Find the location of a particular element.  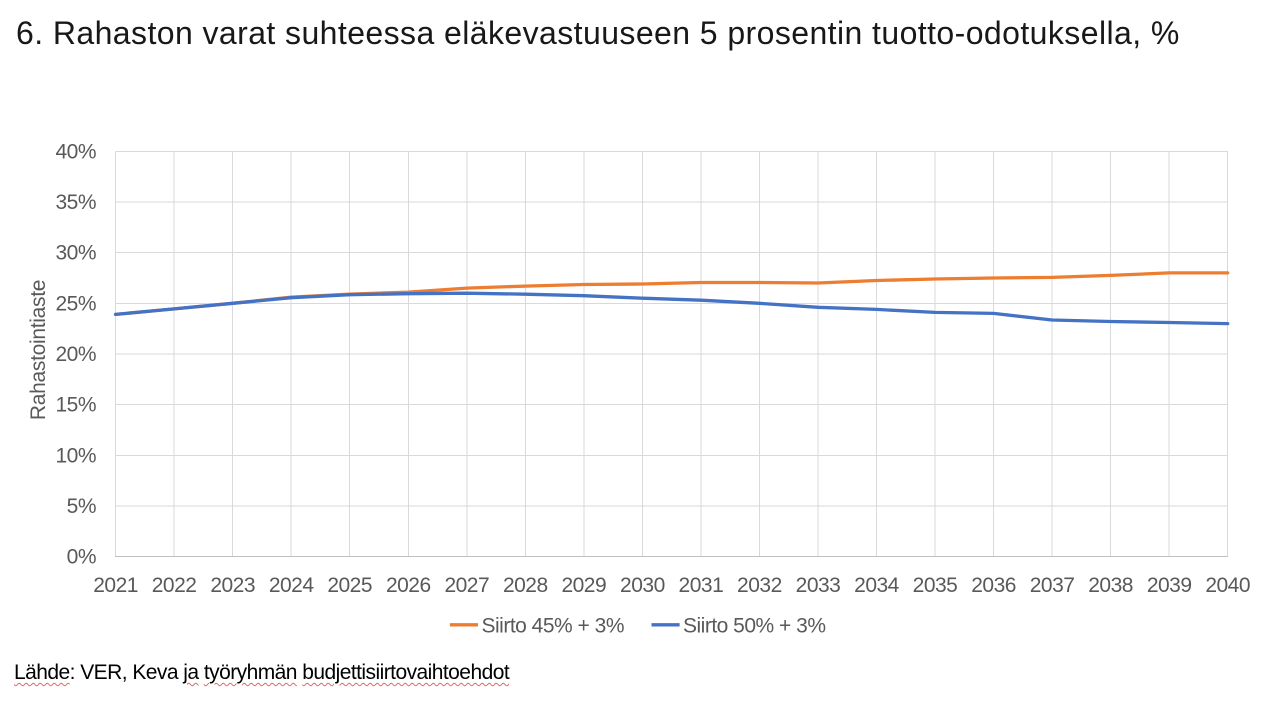

svg-text: 15% is located at coordinates (75, 405).